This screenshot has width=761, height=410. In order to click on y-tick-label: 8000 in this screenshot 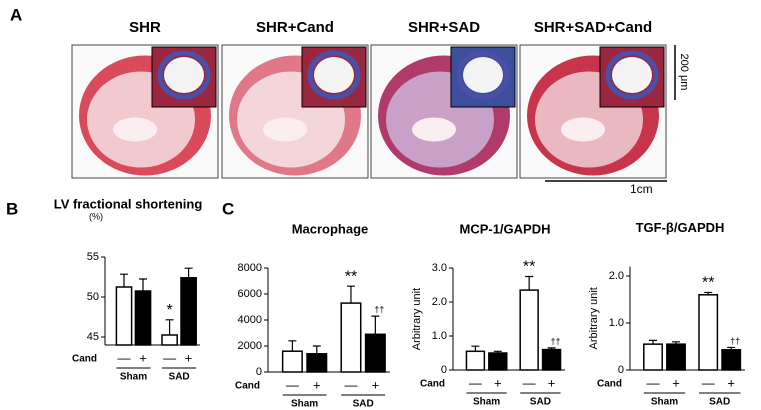, I will do `click(250, 268)`.